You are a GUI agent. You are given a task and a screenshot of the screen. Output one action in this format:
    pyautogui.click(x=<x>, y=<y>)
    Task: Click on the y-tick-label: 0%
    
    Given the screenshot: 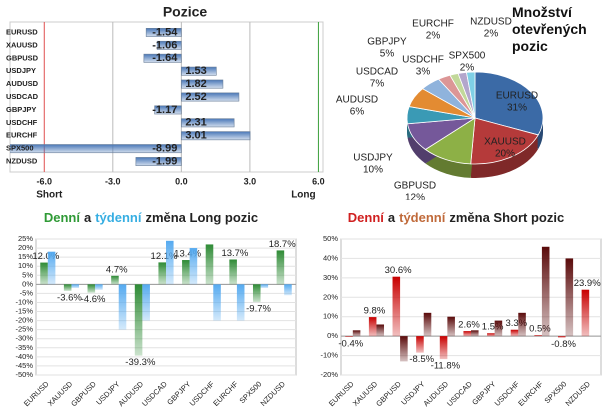 What is the action you would take?
    pyautogui.click(x=332, y=335)
    